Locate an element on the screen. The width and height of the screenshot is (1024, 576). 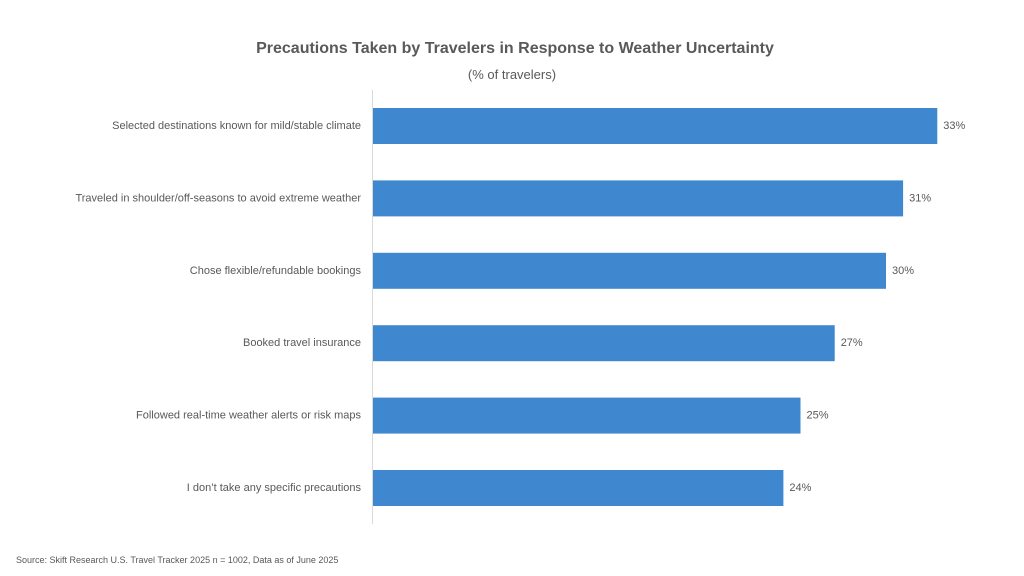
data-label: 30% is located at coordinates (903, 271).